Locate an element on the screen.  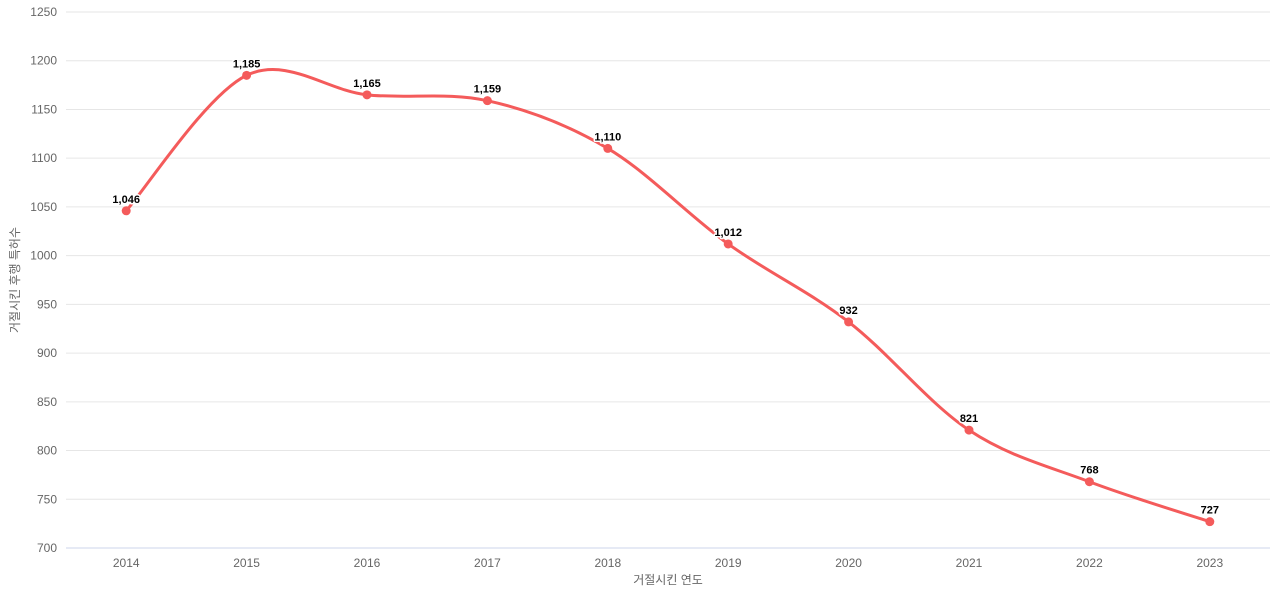
y-tick-label: 1050 is located at coordinates (43, 207).